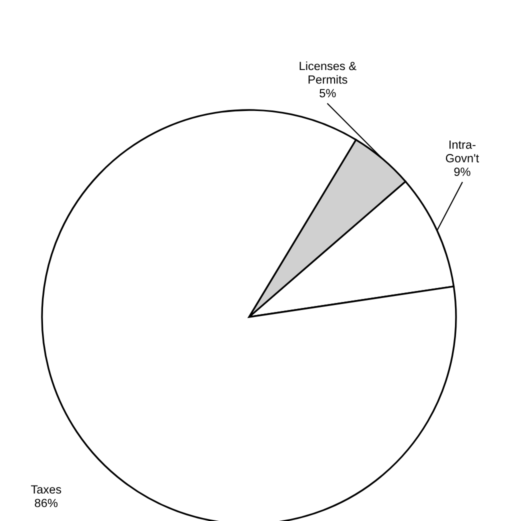  What do you see at coordinates (462, 151) in the screenshot?
I see `slice-label: Intra- Govn't` at bounding box center [462, 151].